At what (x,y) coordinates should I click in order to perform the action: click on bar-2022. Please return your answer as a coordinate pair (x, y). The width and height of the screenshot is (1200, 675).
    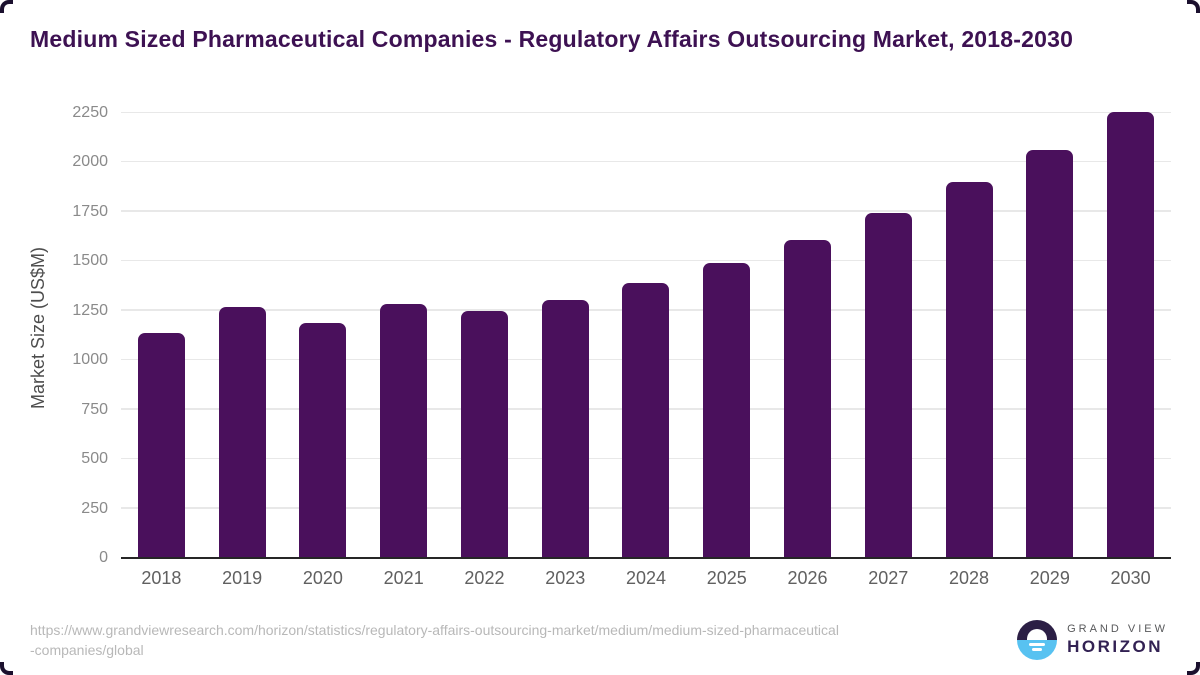
    Looking at the image, I should click on (484, 434).